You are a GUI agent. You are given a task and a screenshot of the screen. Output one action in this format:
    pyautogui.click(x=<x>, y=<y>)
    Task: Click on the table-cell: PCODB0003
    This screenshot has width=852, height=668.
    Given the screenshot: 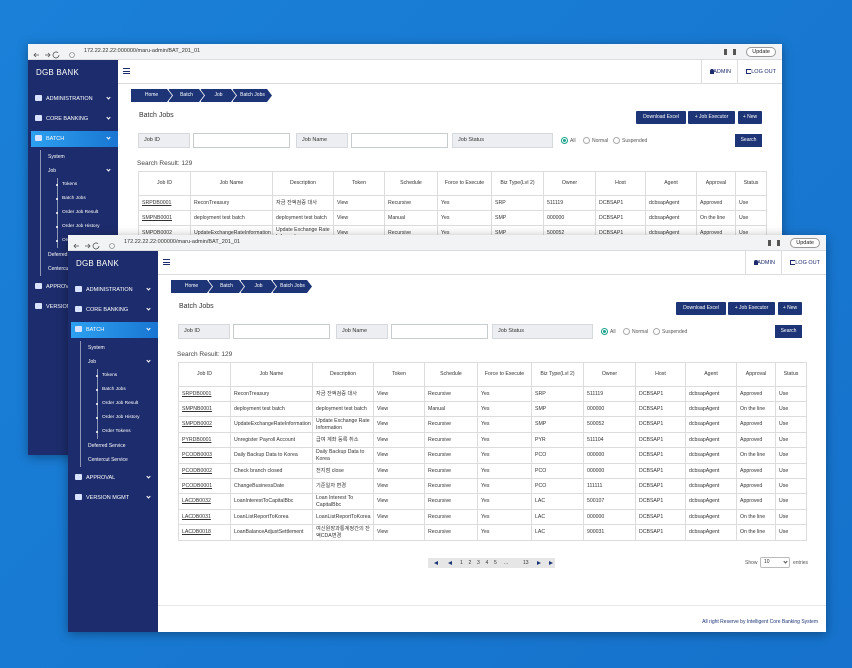 What is the action you would take?
    pyautogui.click(x=204, y=455)
    